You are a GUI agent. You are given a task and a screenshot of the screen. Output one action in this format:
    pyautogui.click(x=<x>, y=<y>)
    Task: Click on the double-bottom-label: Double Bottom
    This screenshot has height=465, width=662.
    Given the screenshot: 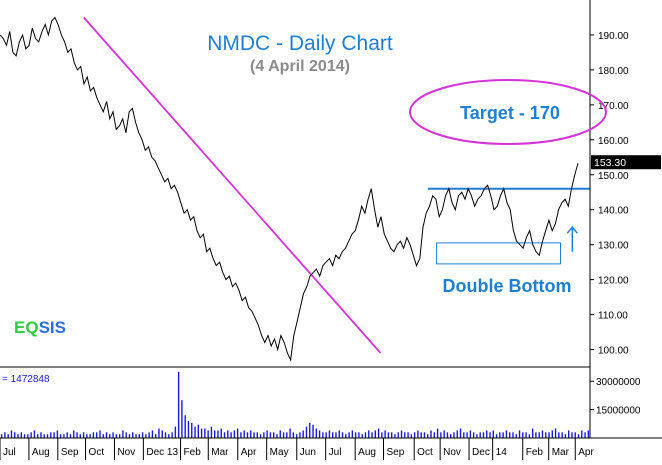 What is the action you would take?
    pyautogui.click(x=507, y=286)
    